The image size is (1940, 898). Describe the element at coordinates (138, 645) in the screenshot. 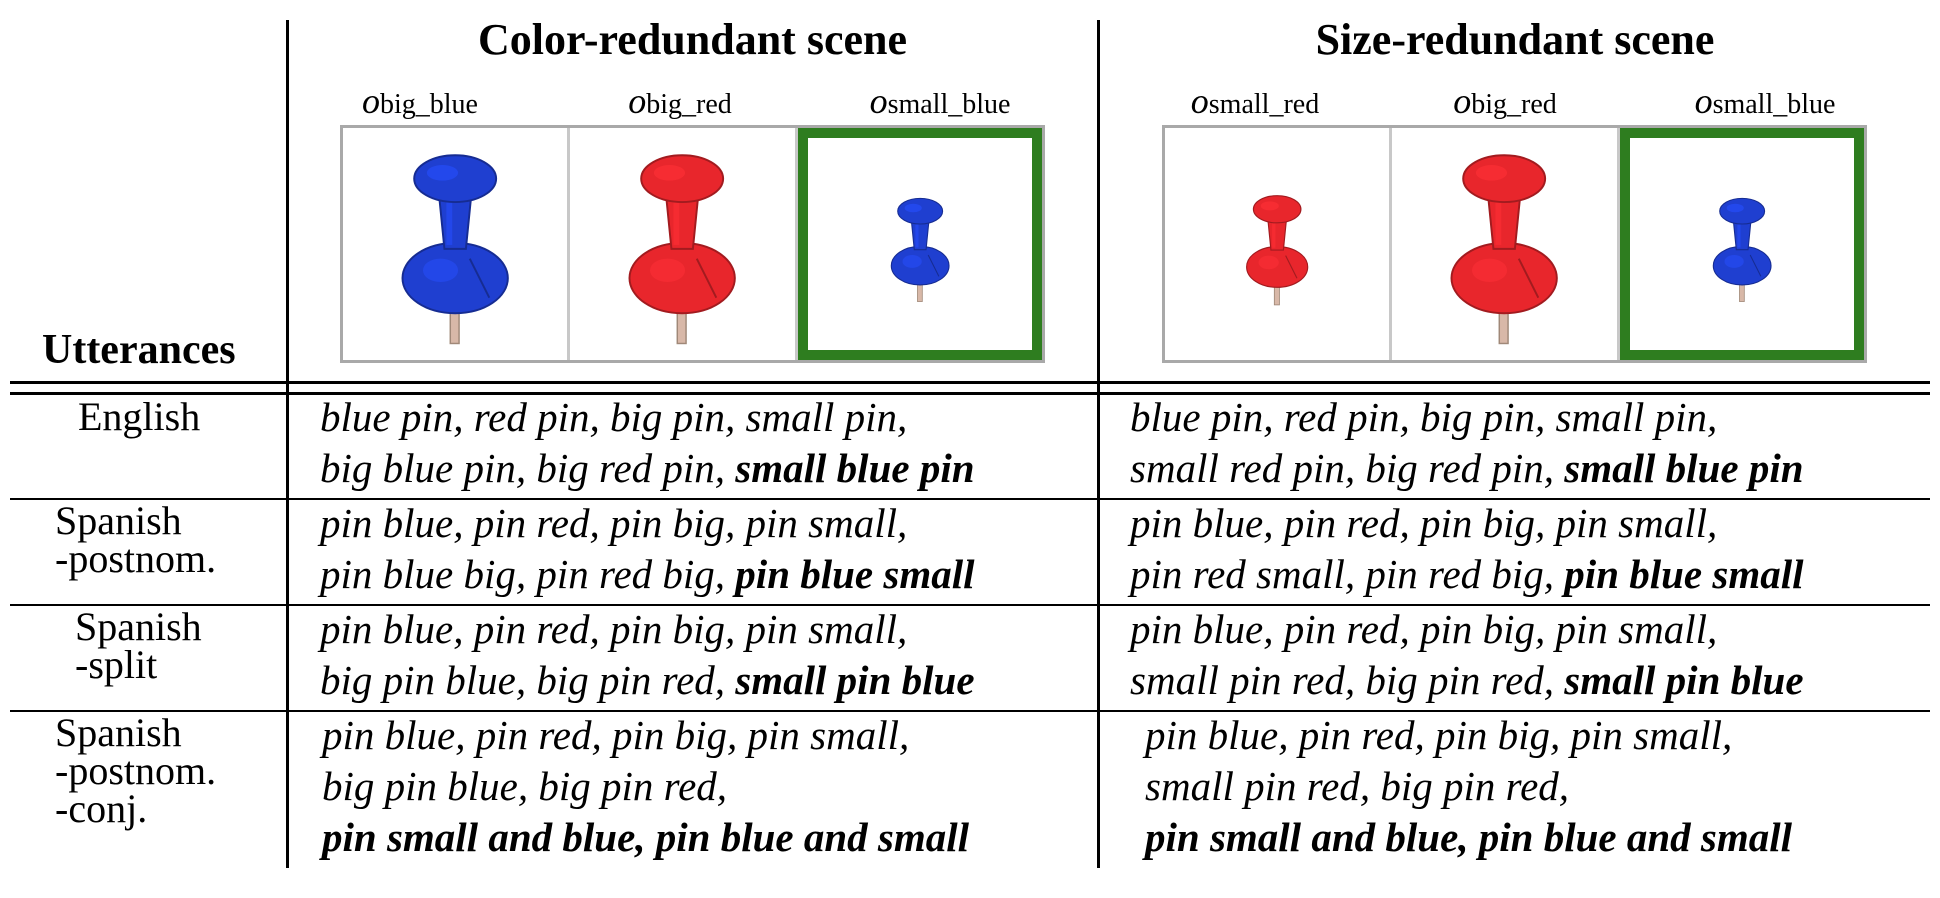

I see `language-label: Spanish -split` at that location.